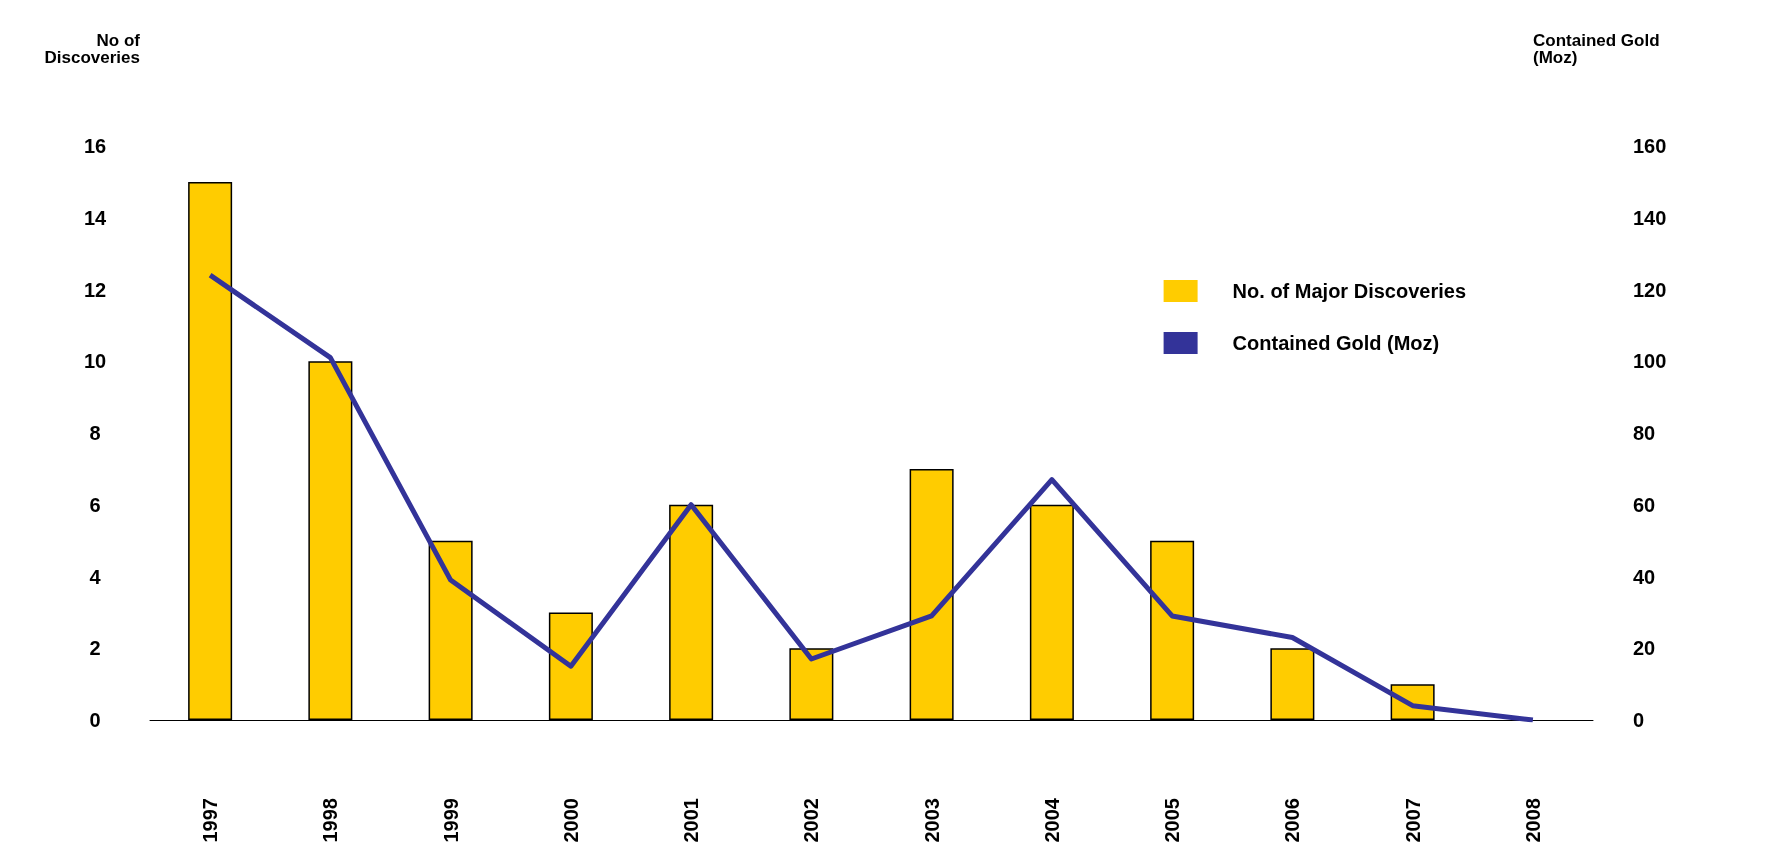  What do you see at coordinates (1650, 217) in the screenshot?
I see `y2-tick-label: 140` at bounding box center [1650, 217].